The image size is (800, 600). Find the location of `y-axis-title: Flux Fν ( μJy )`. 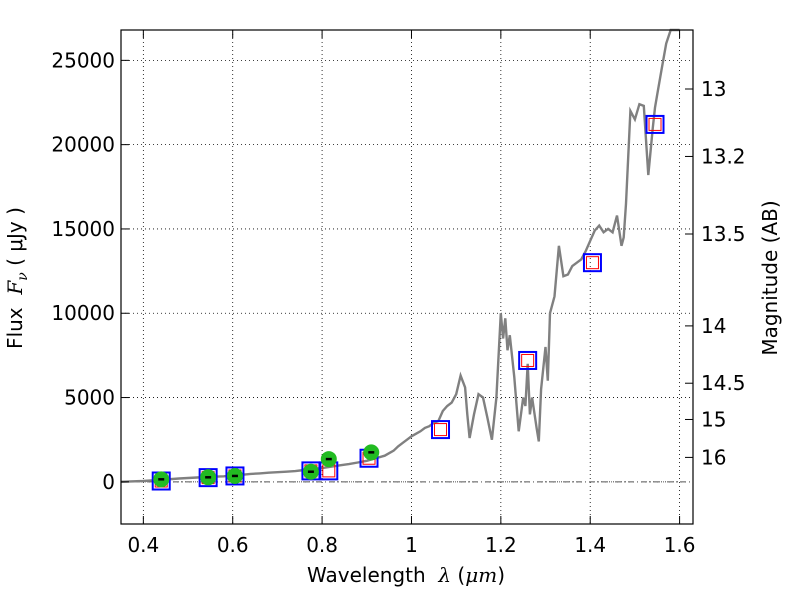

y-axis-title: Flux Fν ( μJy ) is located at coordinates (17, 278).